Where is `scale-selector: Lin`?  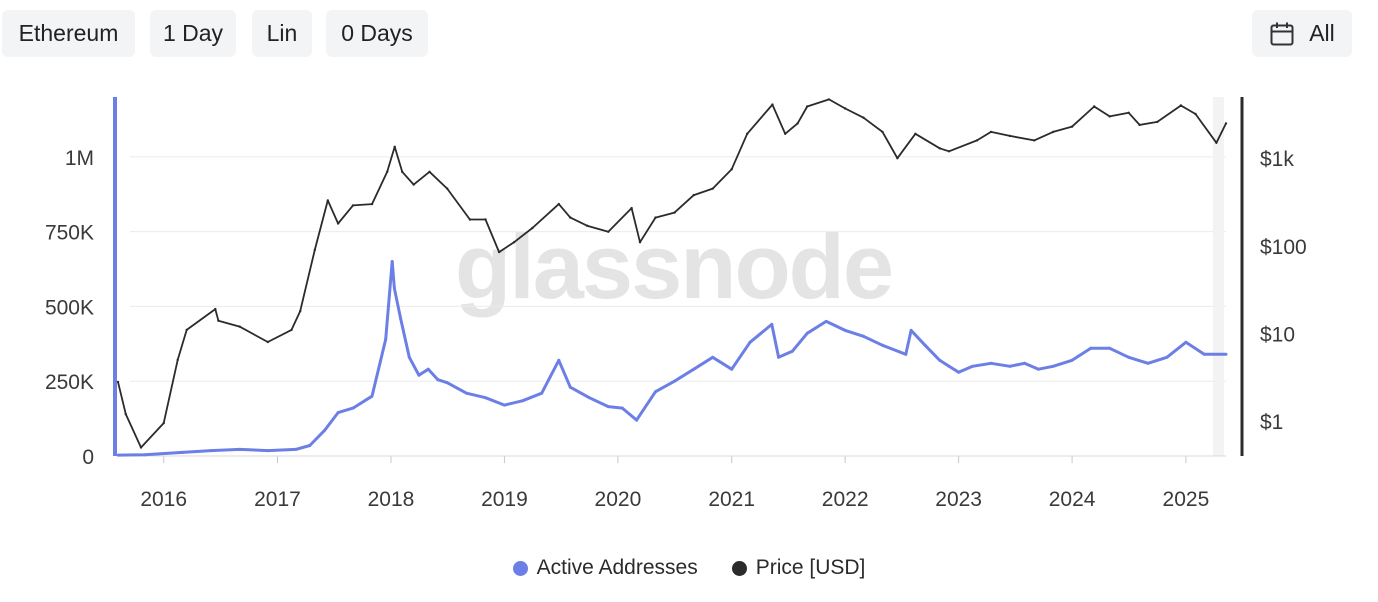
scale-selector: Lin is located at coordinates (282, 33).